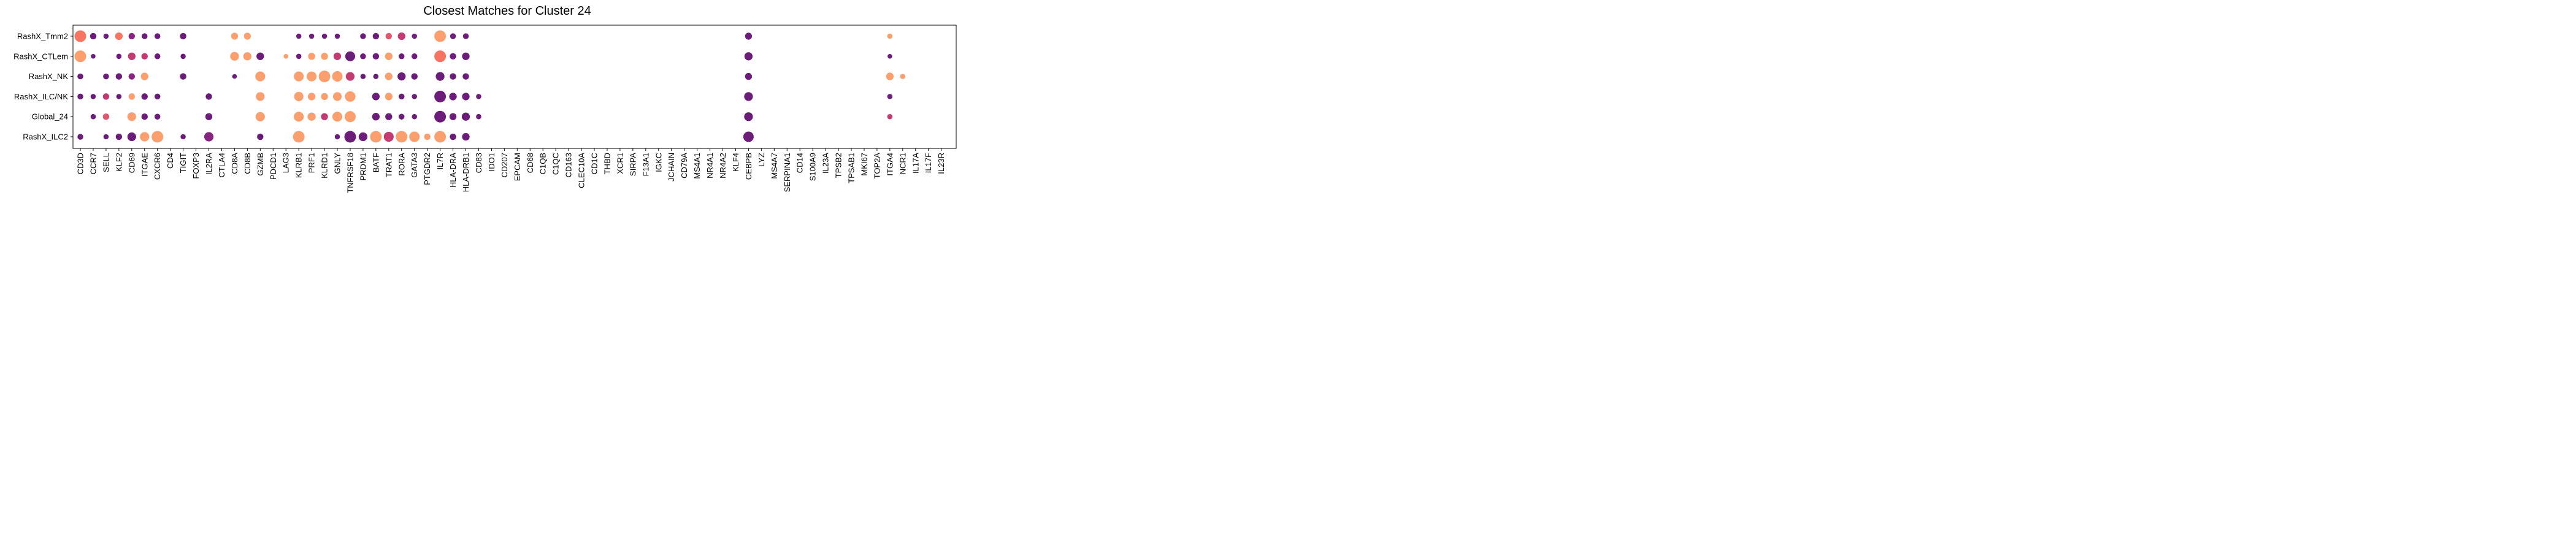 The image size is (2576, 552). Describe the element at coordinates (376, 56) in the screenshot. I see `dot-rashx-ctlem-batf` at that location.